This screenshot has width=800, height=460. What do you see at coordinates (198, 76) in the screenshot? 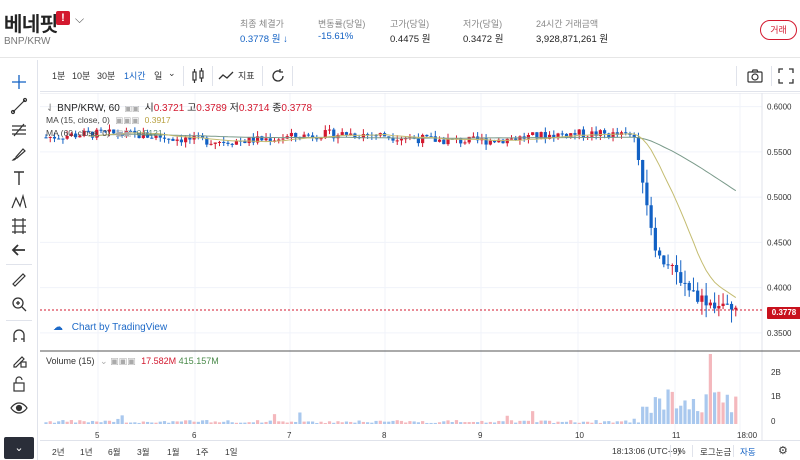
I see `candlestick-icon` at bounding box center [198, 76].